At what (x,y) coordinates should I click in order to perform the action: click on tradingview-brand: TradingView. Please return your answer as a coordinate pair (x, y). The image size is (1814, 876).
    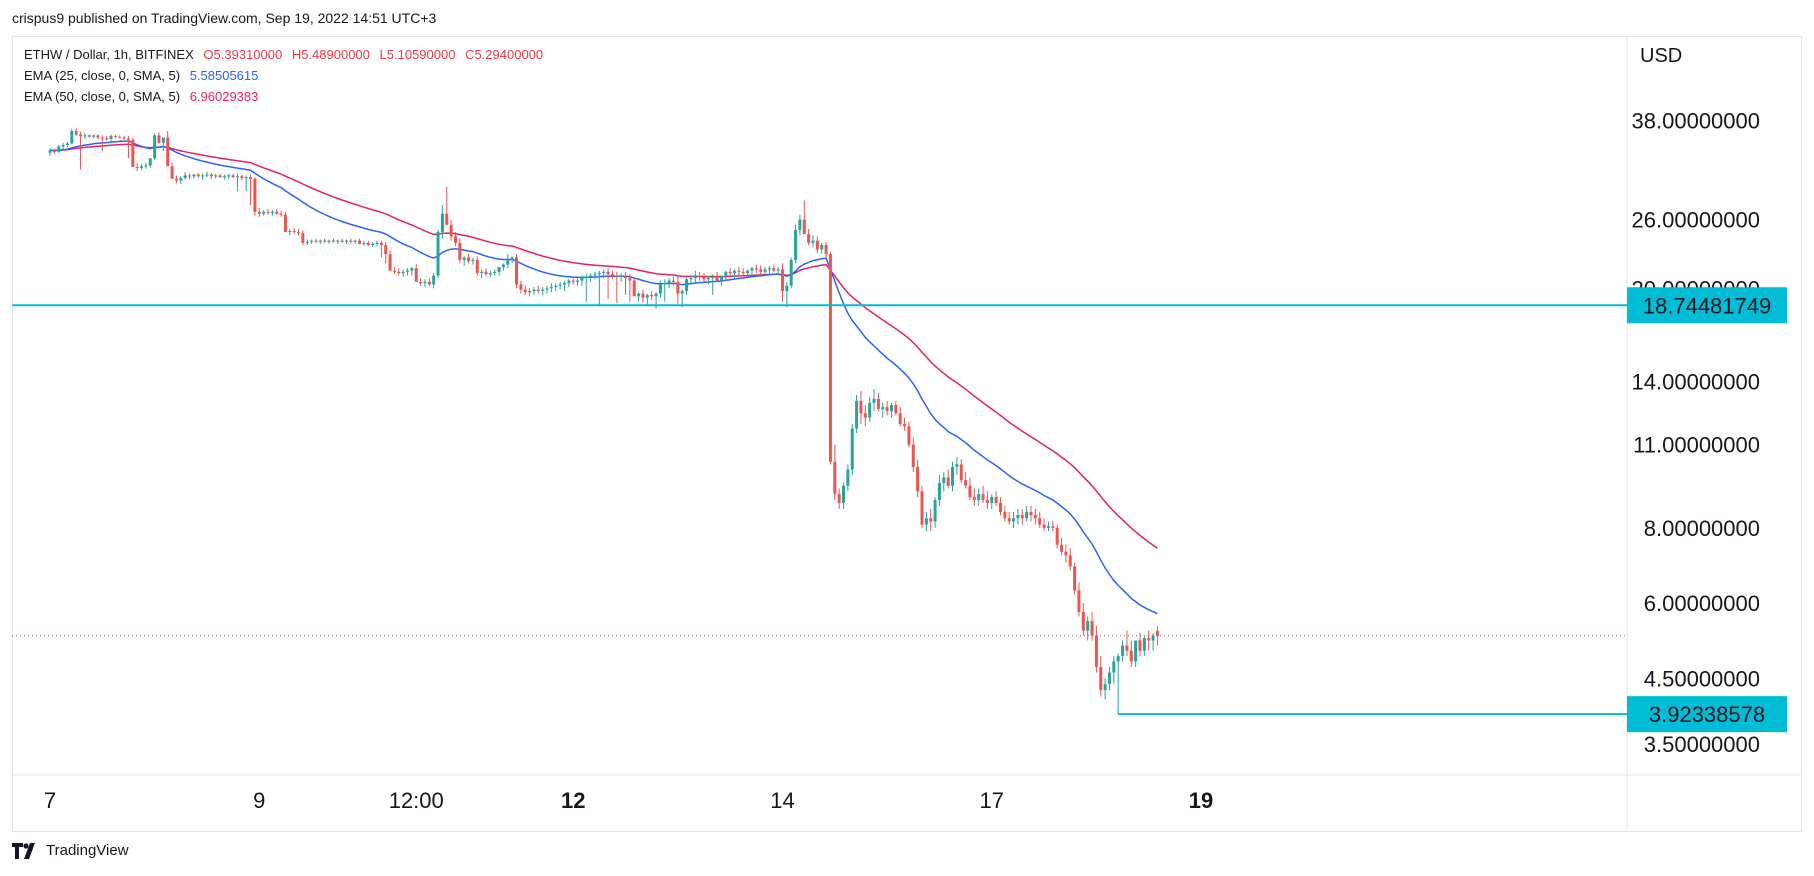
    Looking at the image, I should click on (87, 850).